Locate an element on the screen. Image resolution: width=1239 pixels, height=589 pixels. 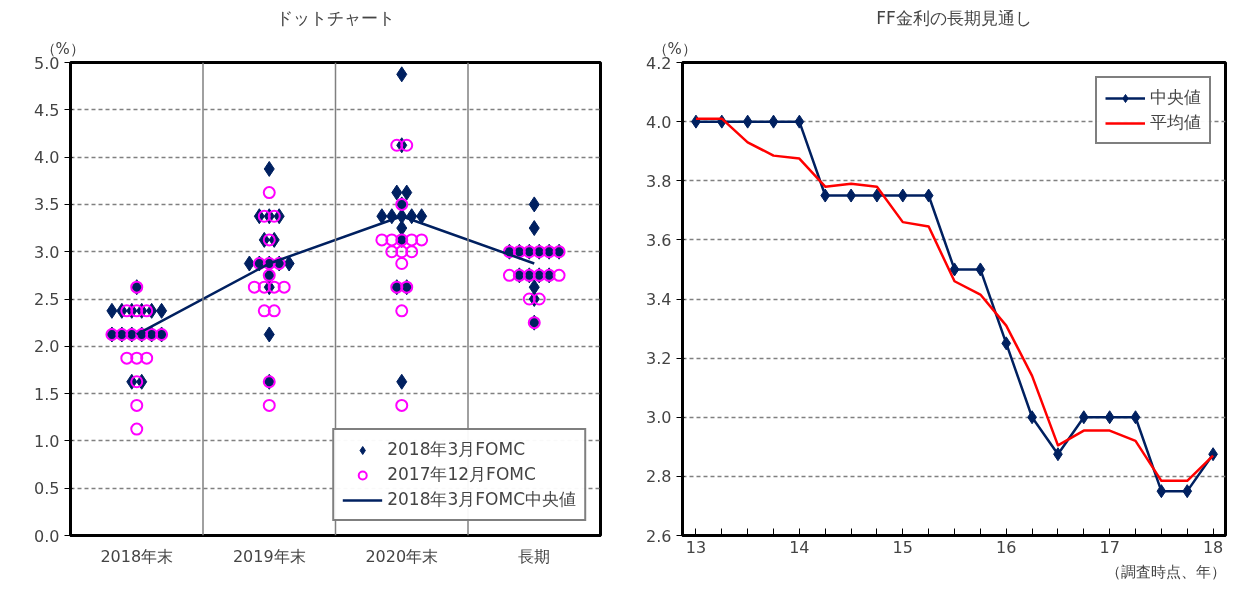
x-tick-label: 16 is located at coordinates (1006, 547).